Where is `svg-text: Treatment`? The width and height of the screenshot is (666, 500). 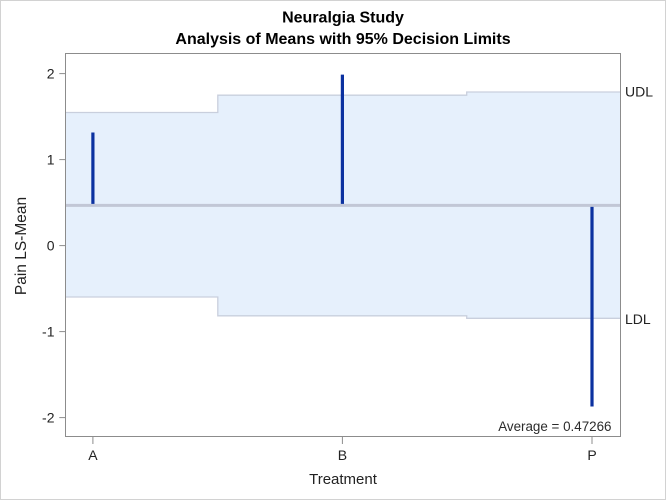
svg-text: Treatment is located at coordinates (343, 479).